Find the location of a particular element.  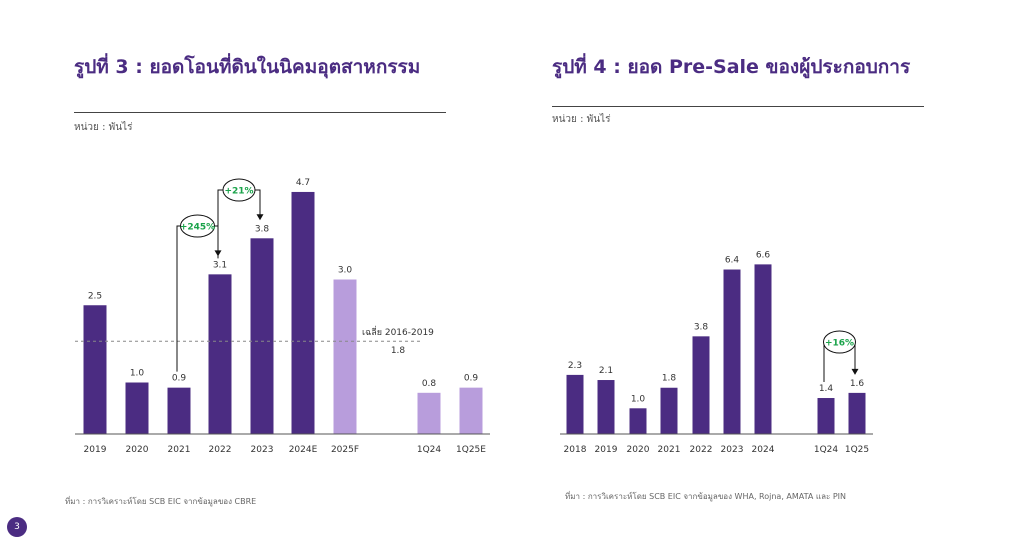

right-bar-2021 is located at coordinates (669, 410).